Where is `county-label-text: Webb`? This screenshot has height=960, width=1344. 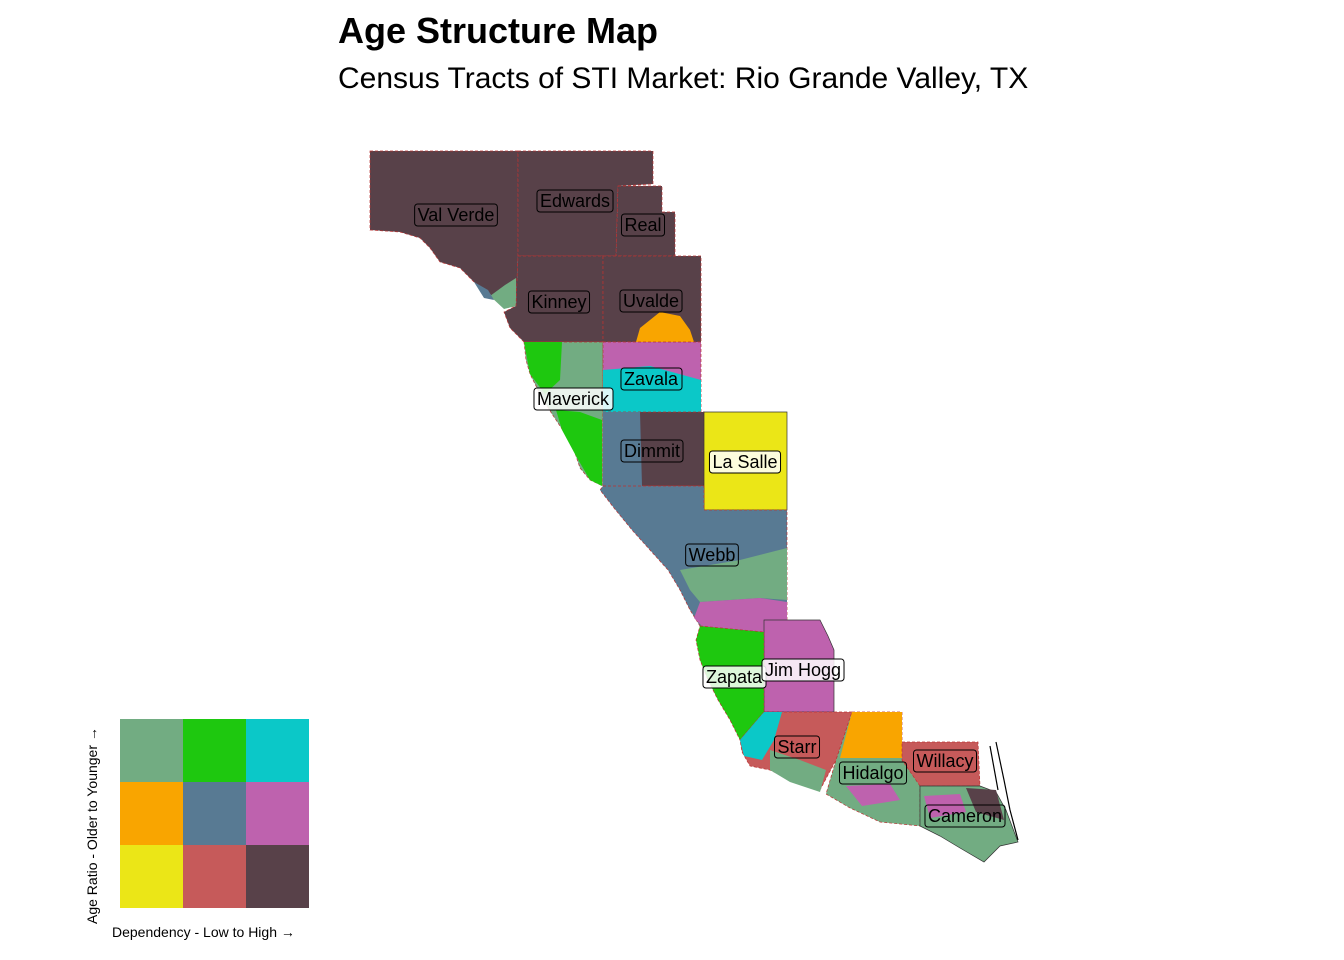
county-label-text: Webb is located at coordinates (712, 555).